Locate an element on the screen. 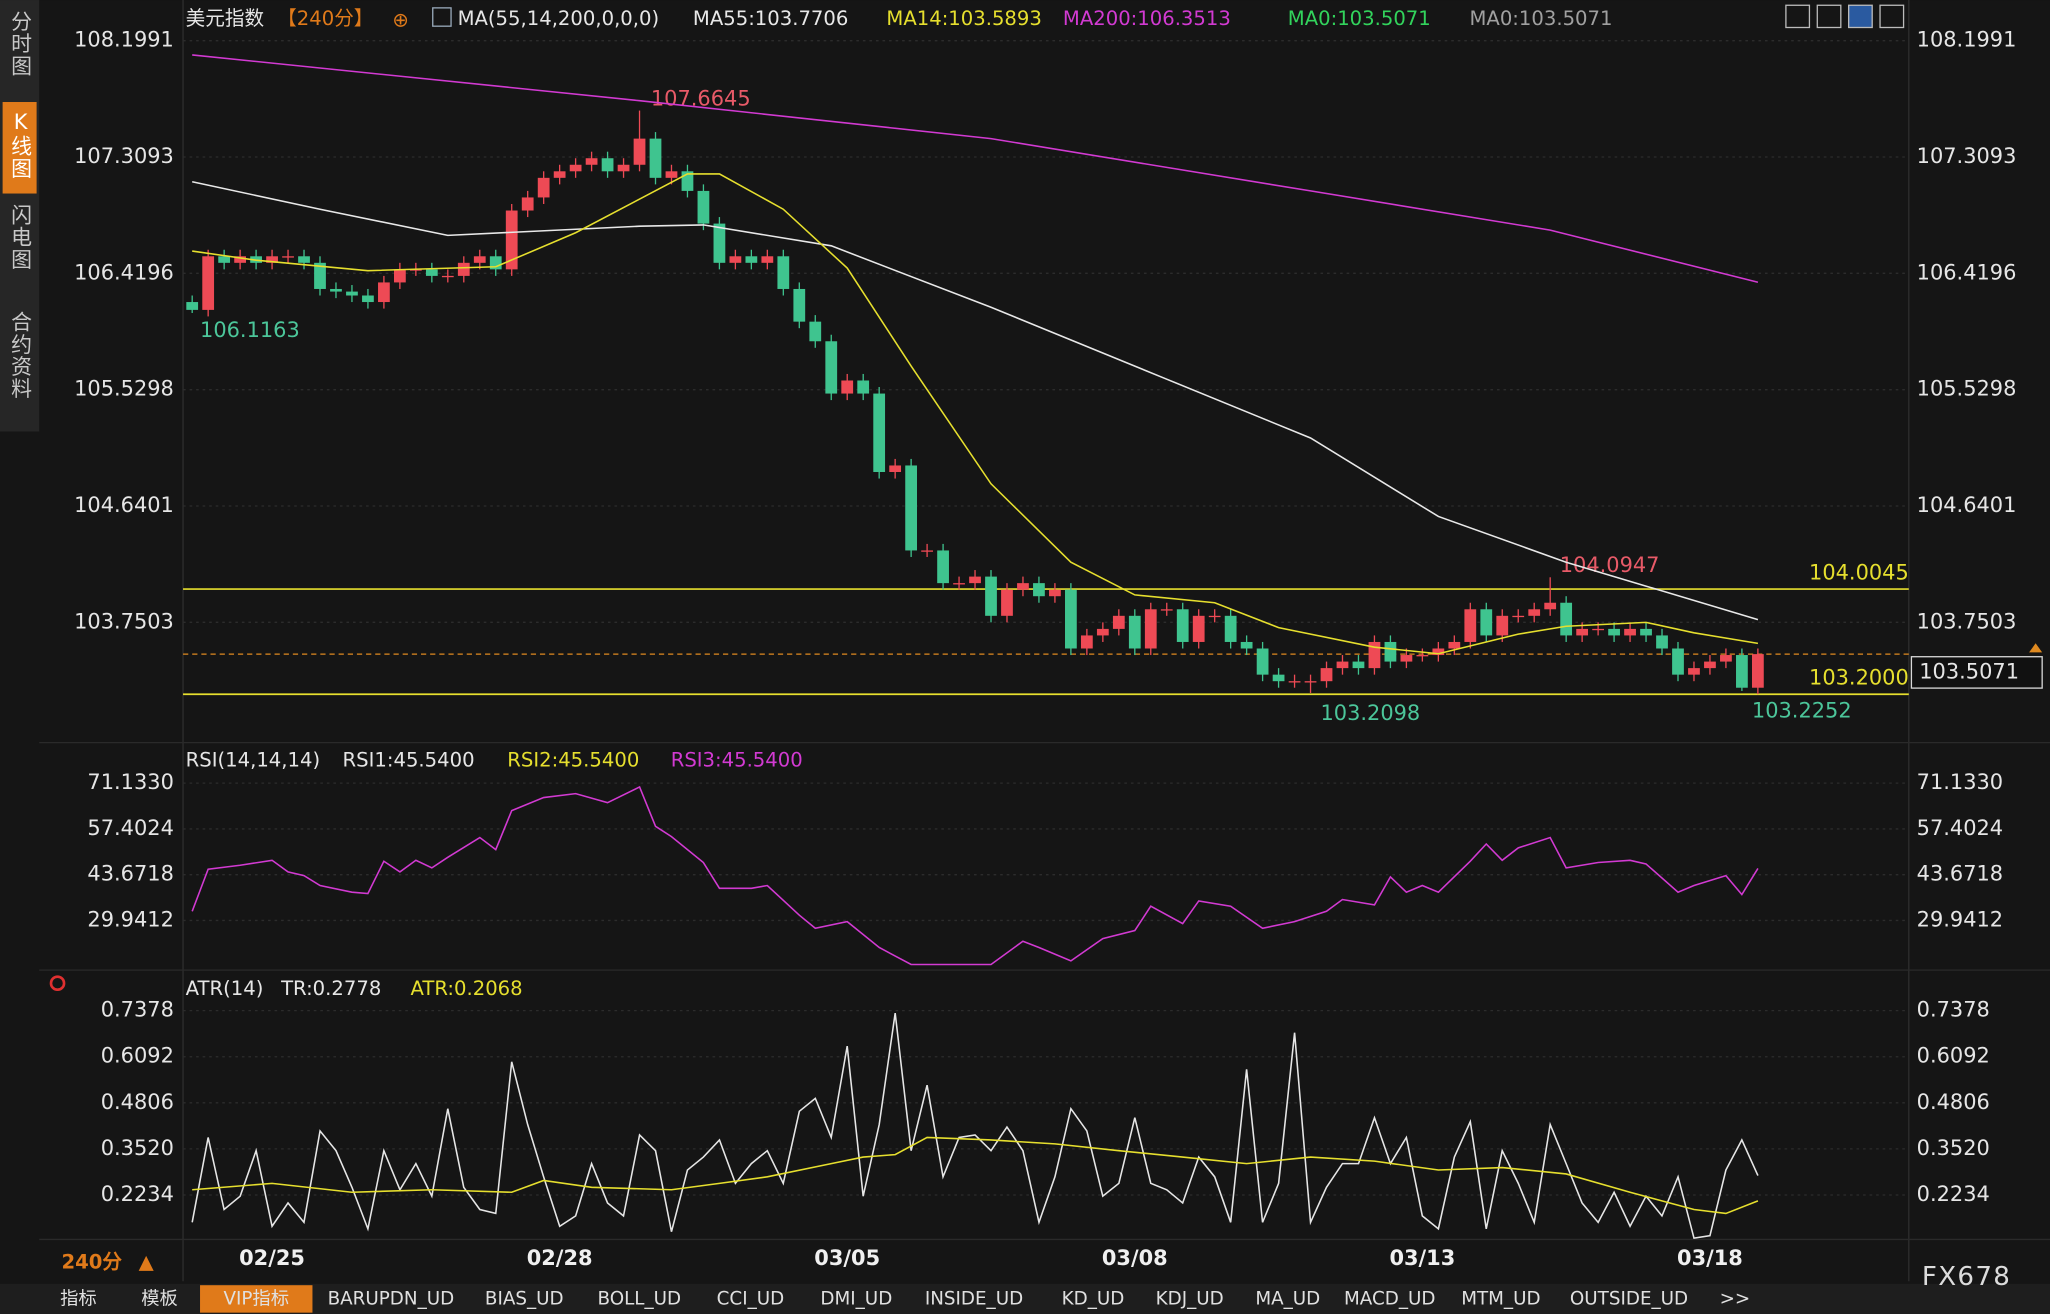 This screenshot has height=1314, width=2050. period-arrow: ▲ is located at coordinates (147, 1261).